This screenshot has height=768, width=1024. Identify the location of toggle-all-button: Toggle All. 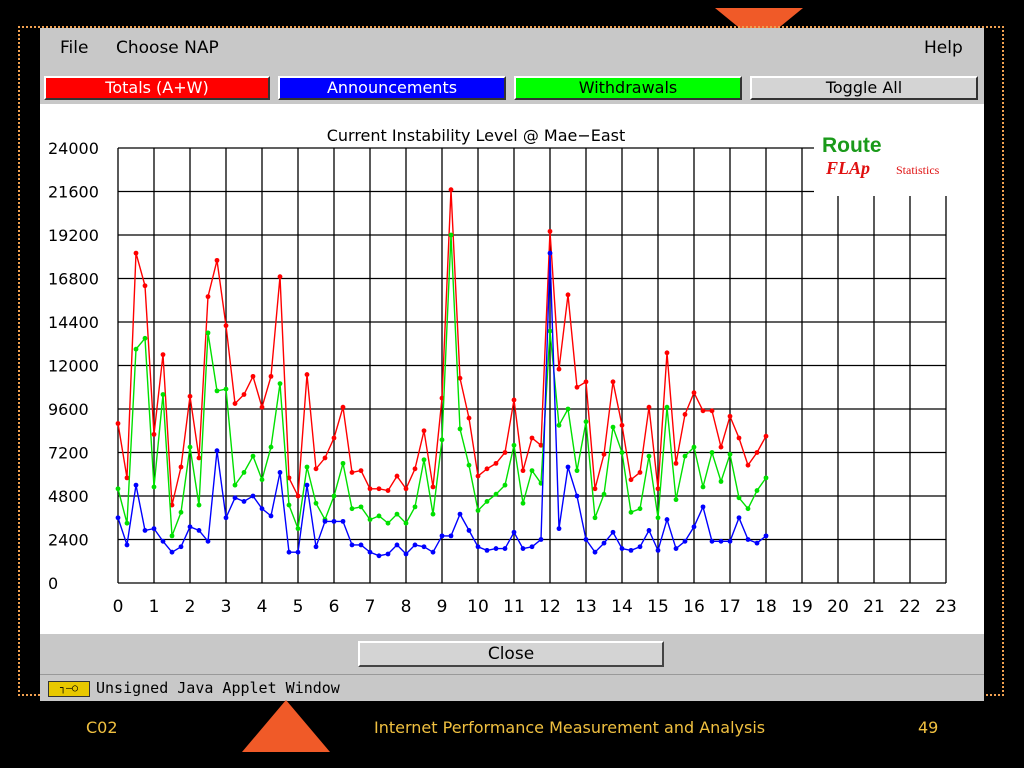
(864, 88).